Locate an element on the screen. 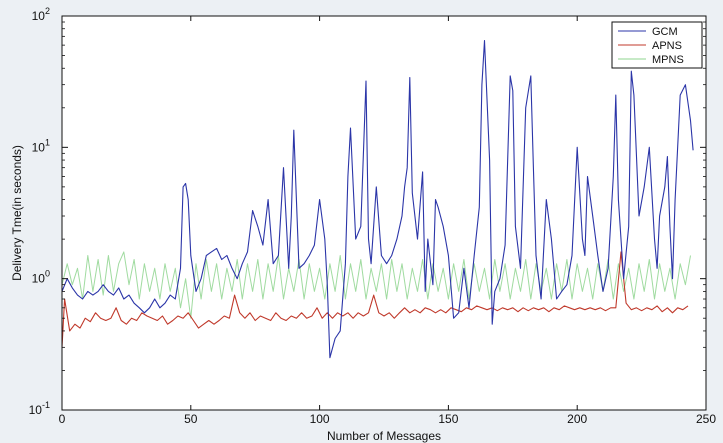  legend-label-gcm: GCM is located at coordinates (665, 32).